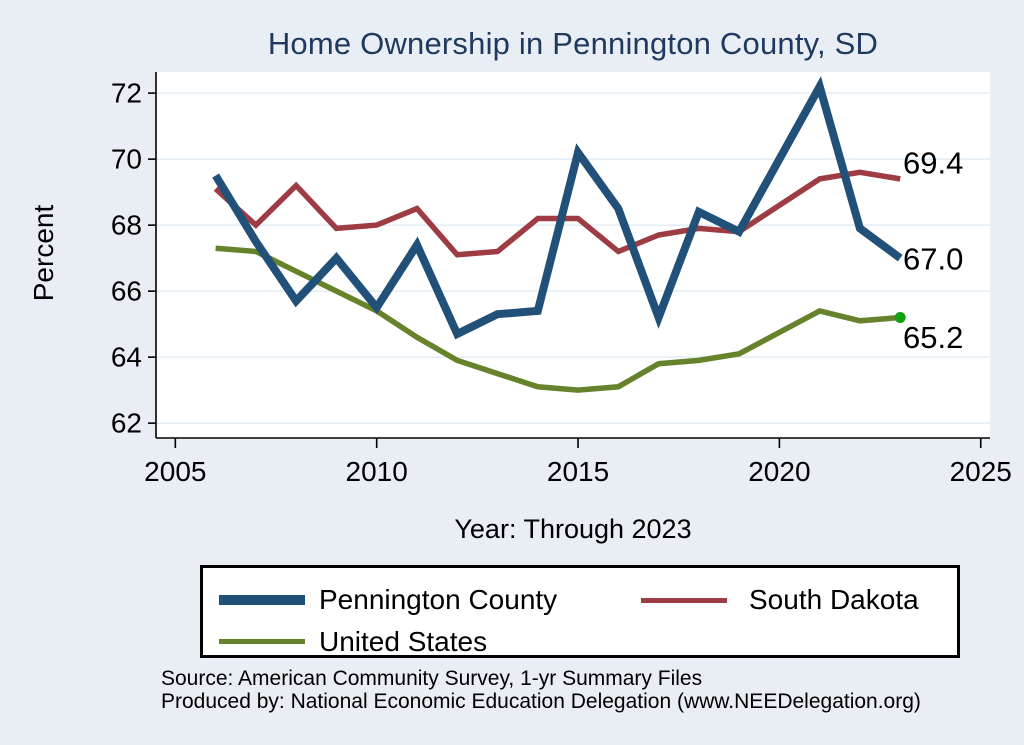 Image resolution: width=1024 pixels, height=745 pixels. Describe the element at coordinates (578, 471) in the screenshot. I see `x-tick-label-2015: 2015` at that location.